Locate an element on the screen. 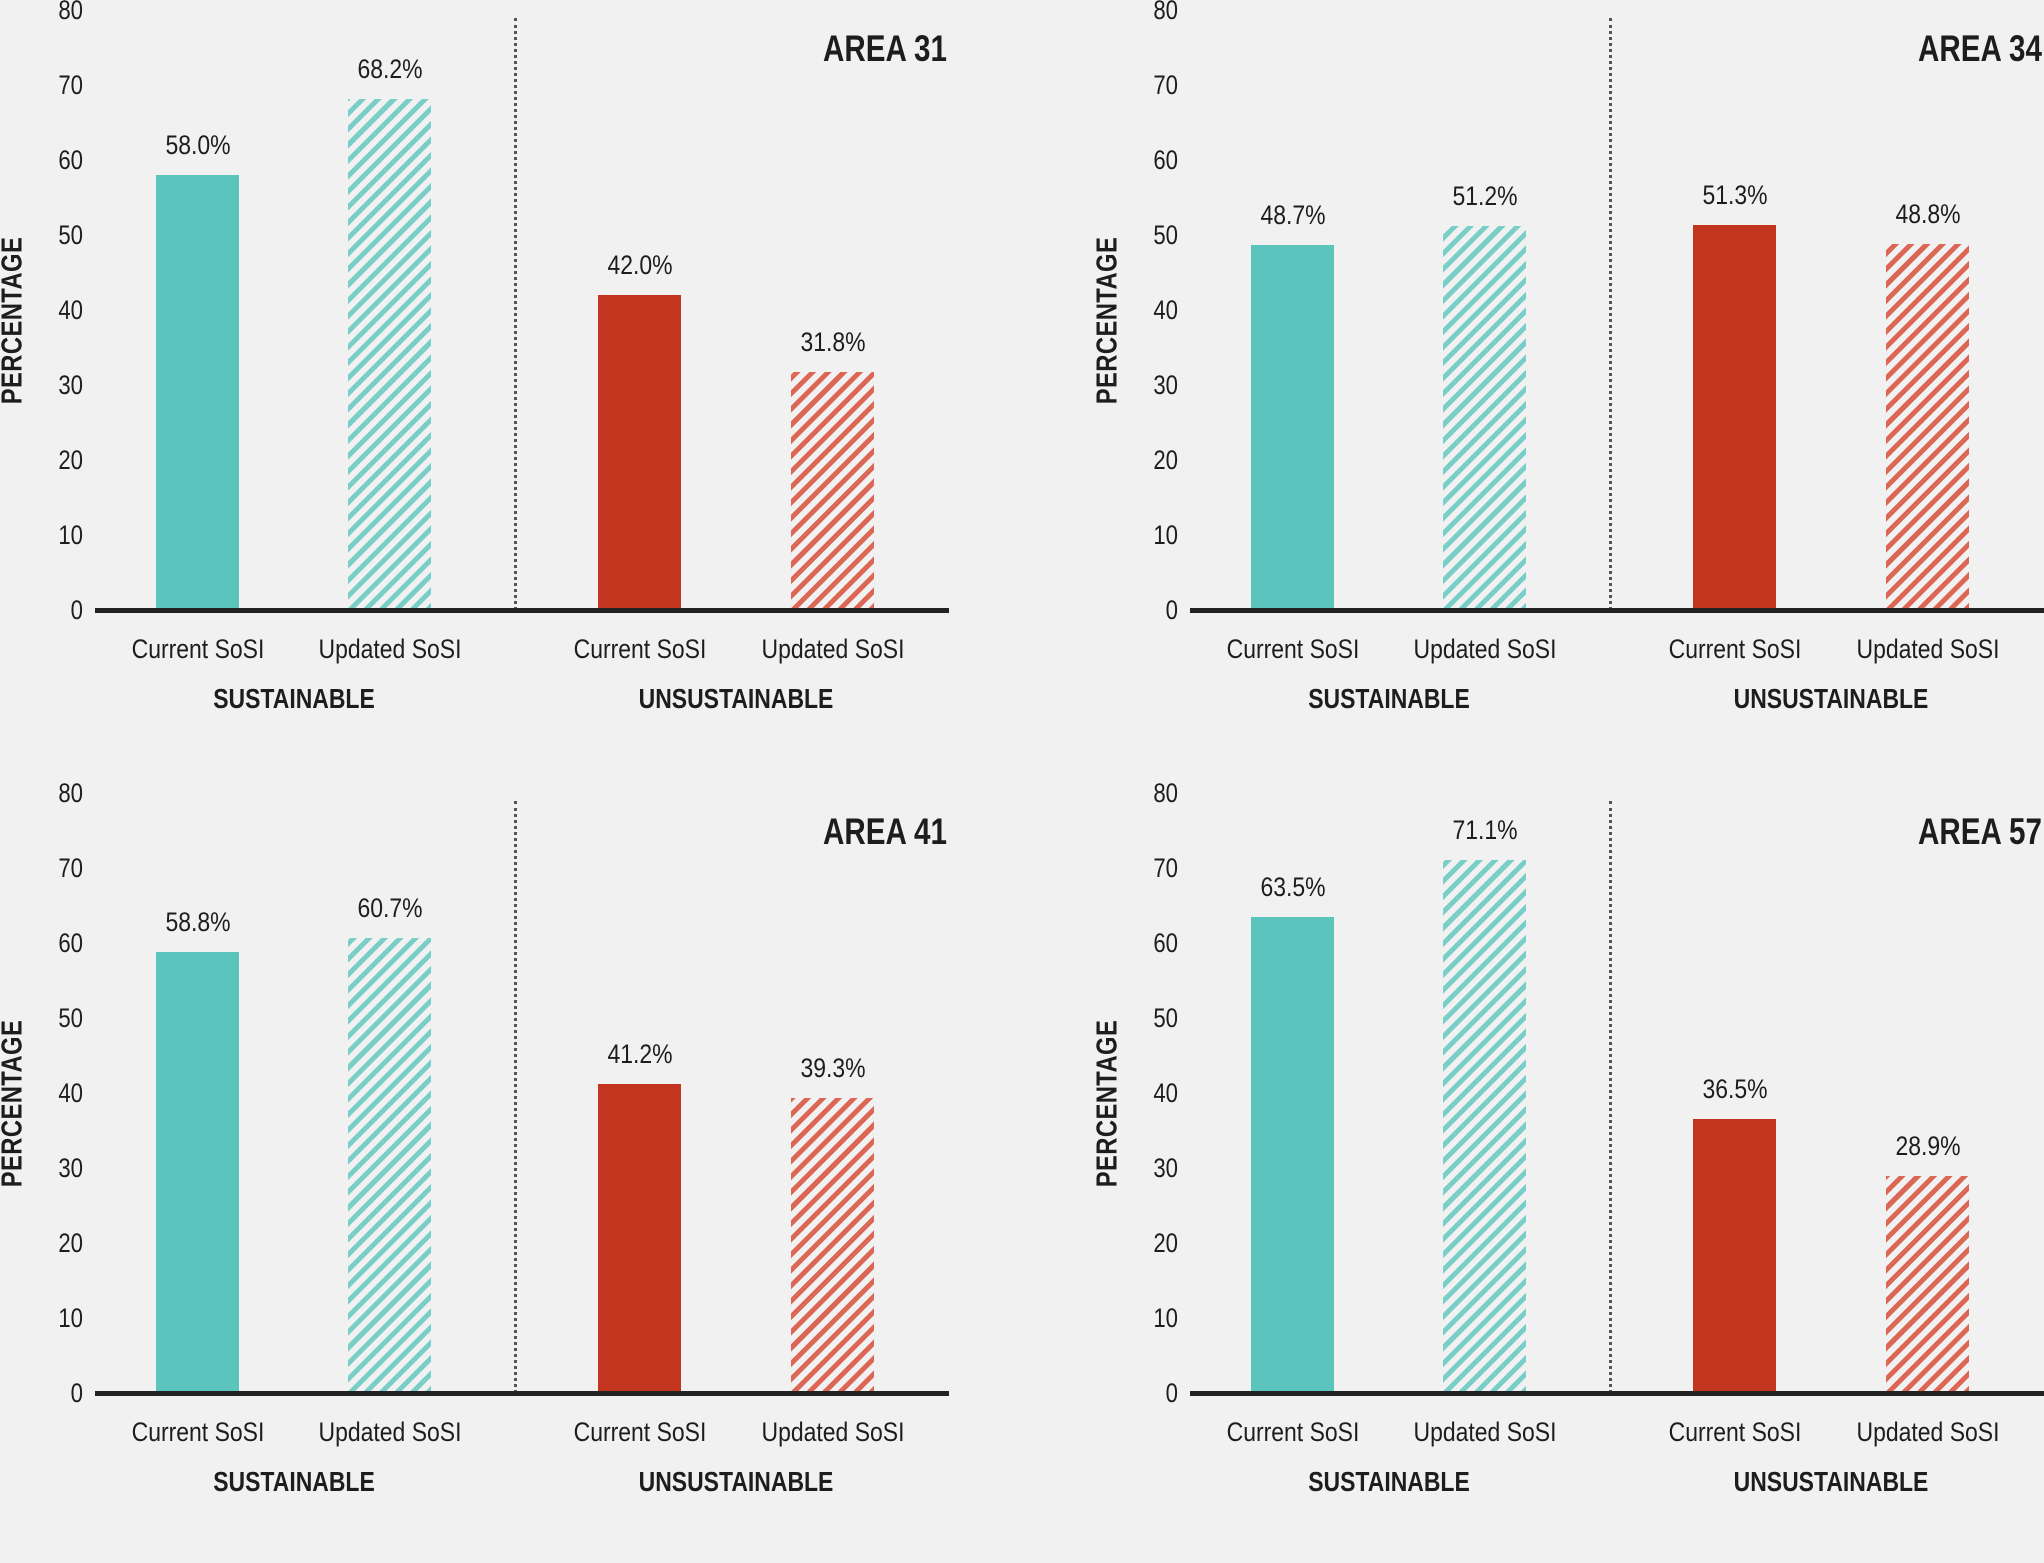 Image resolution: width=2044 pixels, height=1563 pixels. bar-value-label: 28.9% is located at coordinates (1927, 1146).